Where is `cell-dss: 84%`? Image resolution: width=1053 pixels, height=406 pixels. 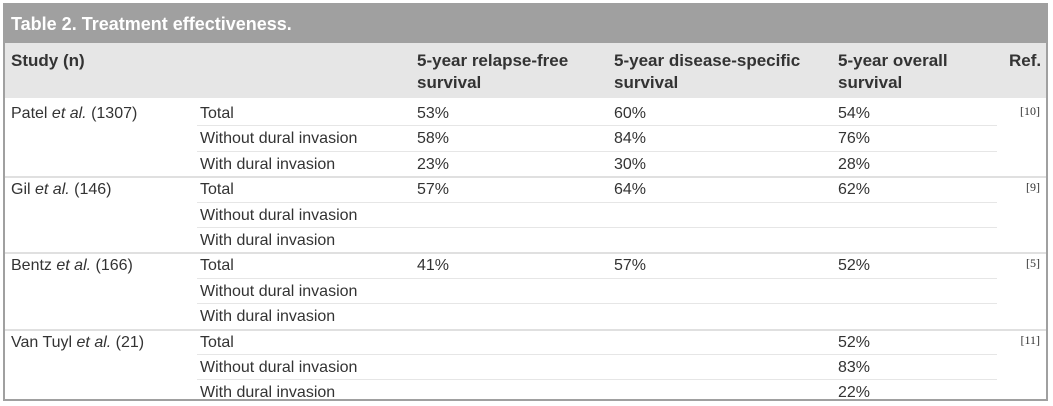 cell-dss: 84% is located at coordinates (630, 139).